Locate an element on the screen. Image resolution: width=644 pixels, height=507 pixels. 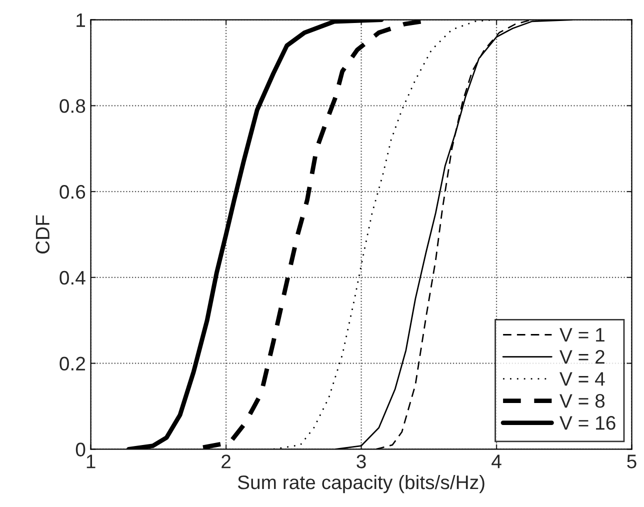
x-tick-label: 2 is located at coordinates (226, 461).